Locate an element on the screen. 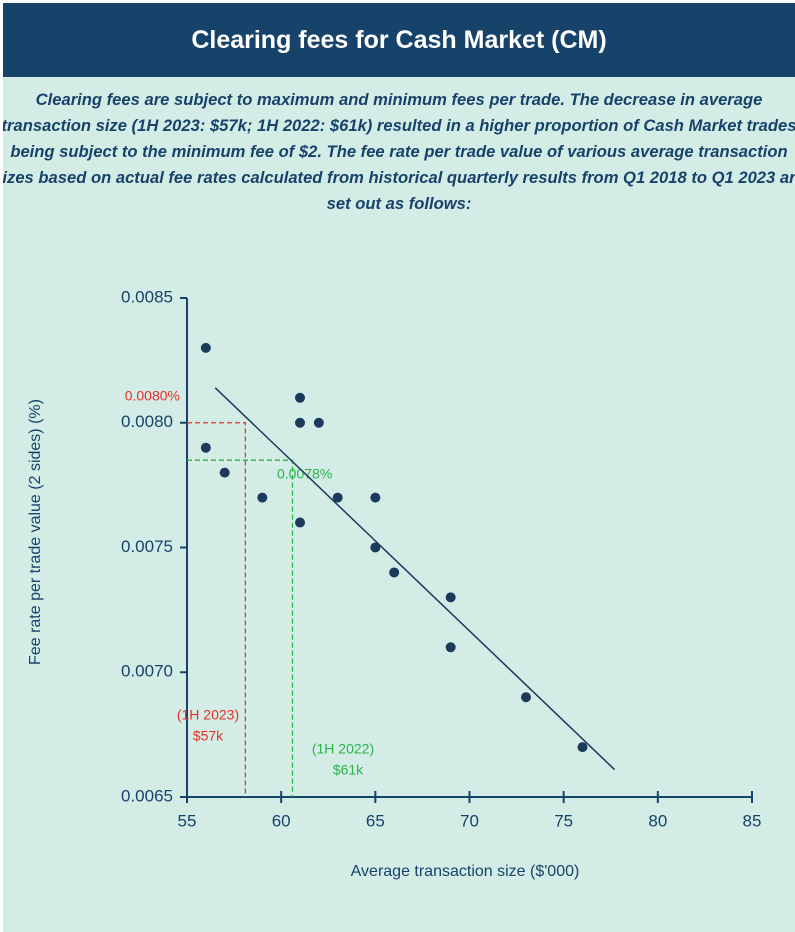 Image resolution: width=795 pixels, height=932 pixels. y-tick-label: 0.0085 is located at coordinates (147, 296).